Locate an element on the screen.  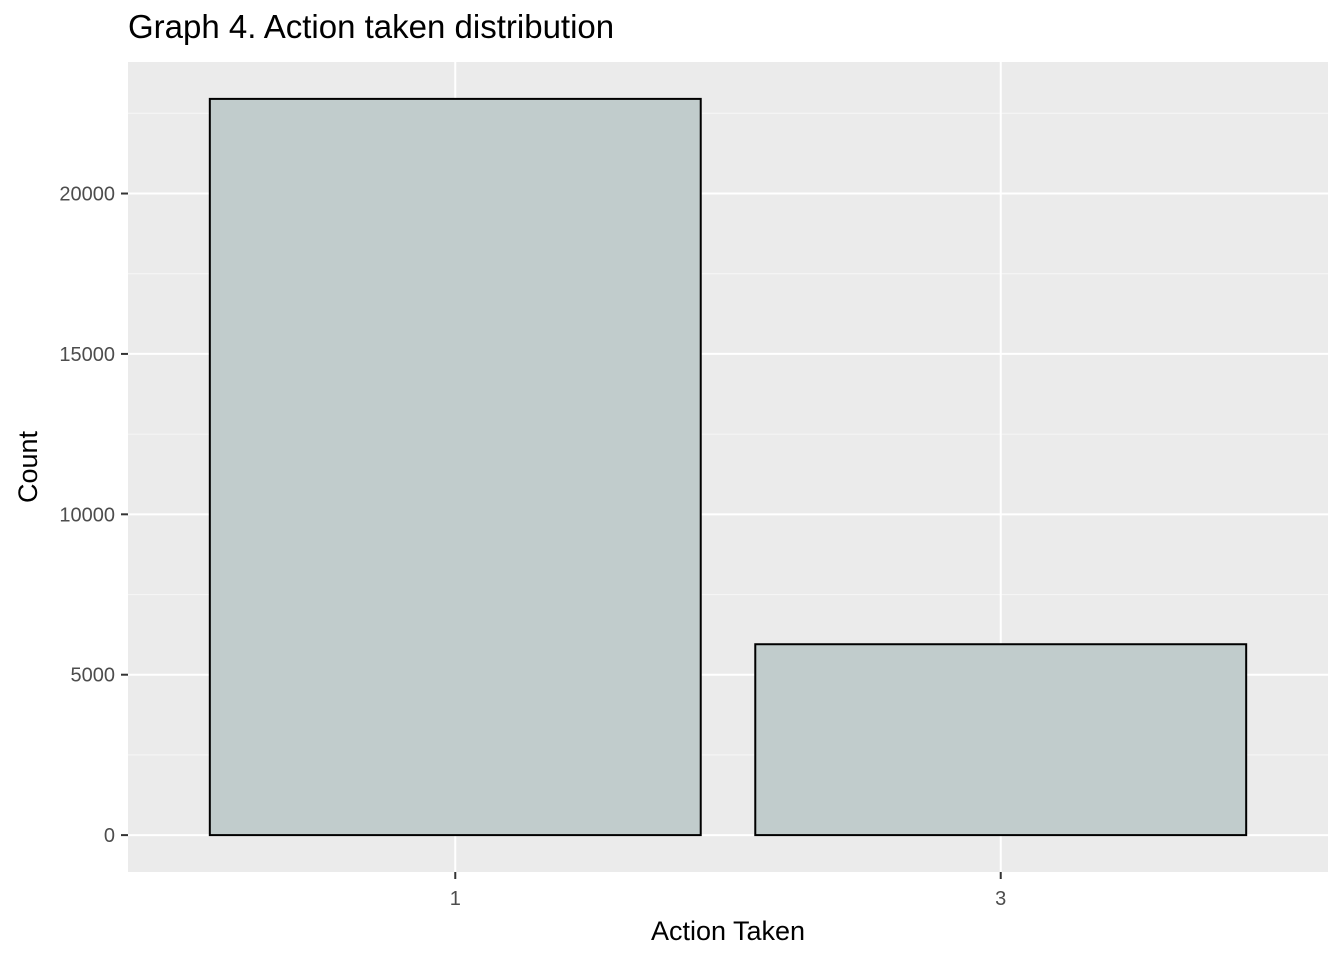
y-tick-label: 15000 is located at coordinates (87, 355).